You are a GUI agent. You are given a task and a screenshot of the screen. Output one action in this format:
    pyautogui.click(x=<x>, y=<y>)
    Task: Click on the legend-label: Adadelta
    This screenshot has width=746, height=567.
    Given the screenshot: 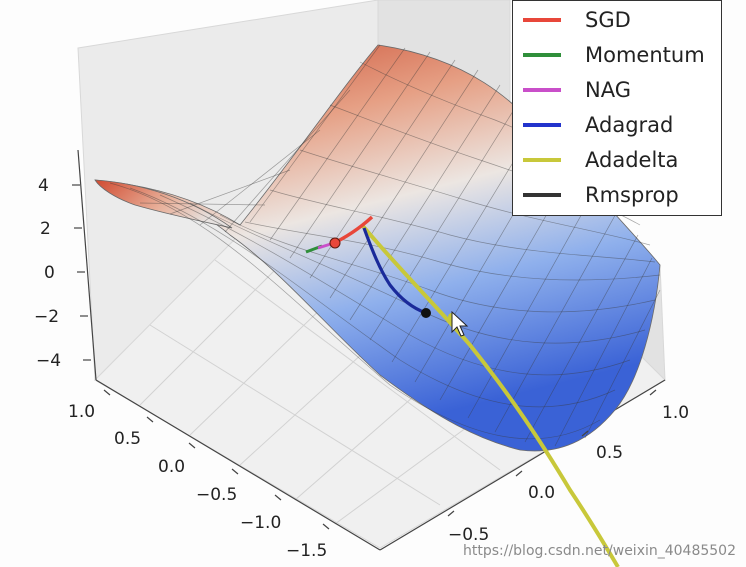 What is the action you would take?
    pyautogui.click(x=632, y=160)
    